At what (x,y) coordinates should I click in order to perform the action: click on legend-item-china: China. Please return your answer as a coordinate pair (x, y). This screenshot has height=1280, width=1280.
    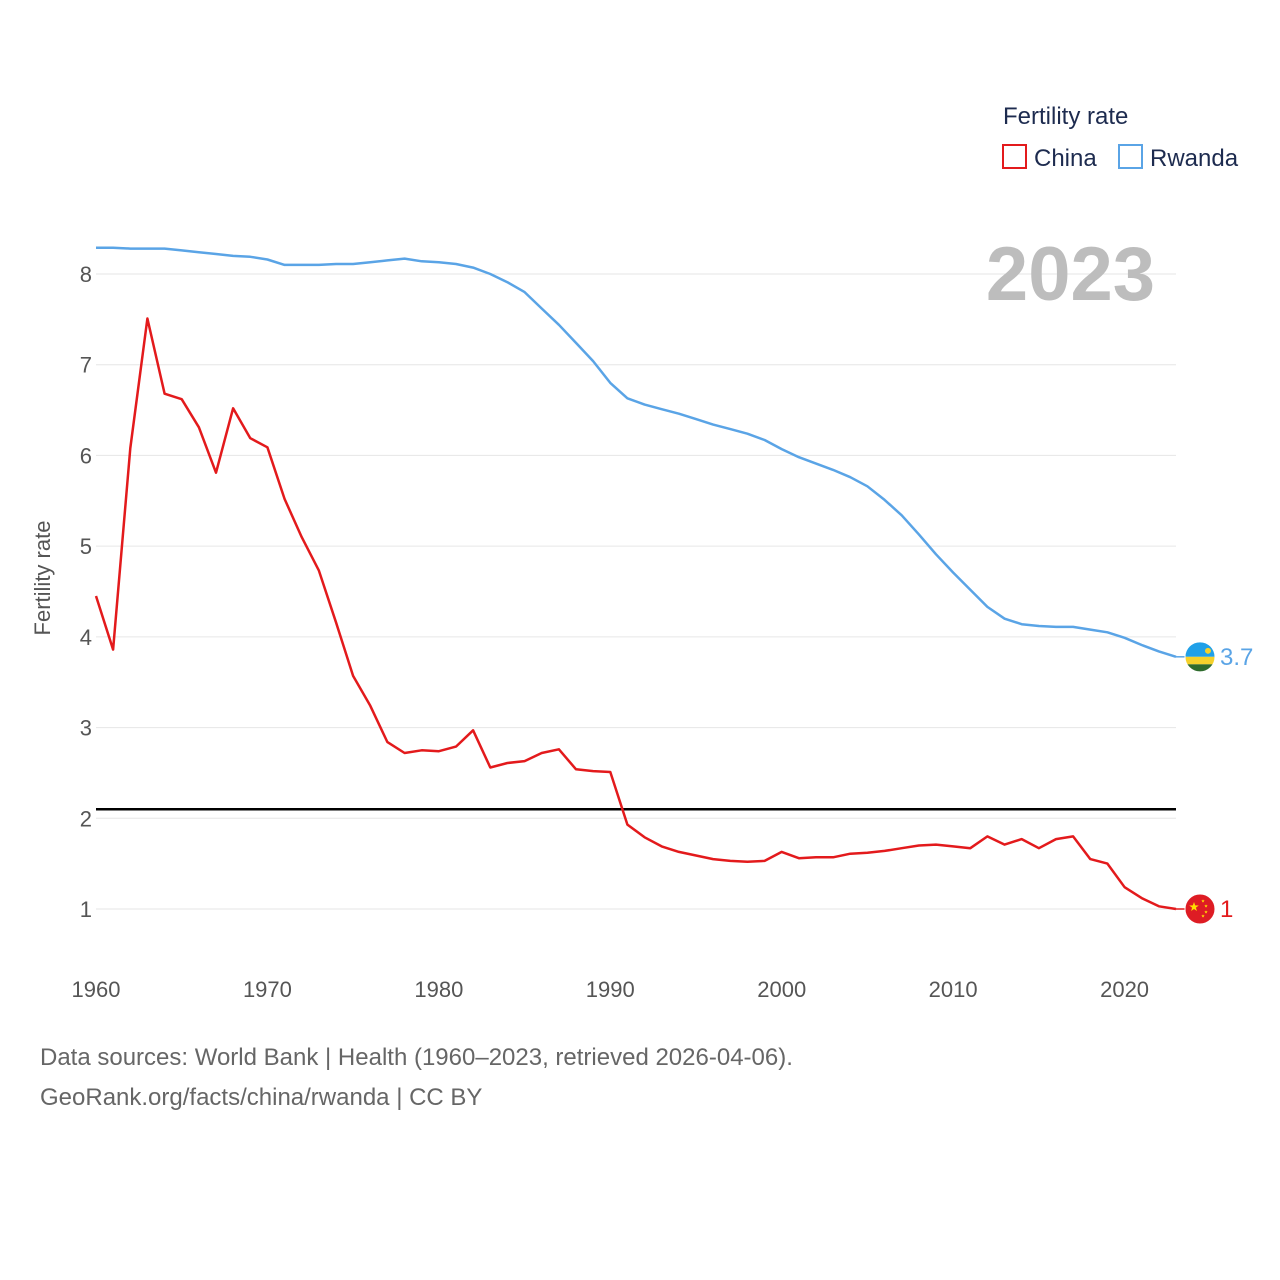
    Looking at the image, I should click on (1049, 158).